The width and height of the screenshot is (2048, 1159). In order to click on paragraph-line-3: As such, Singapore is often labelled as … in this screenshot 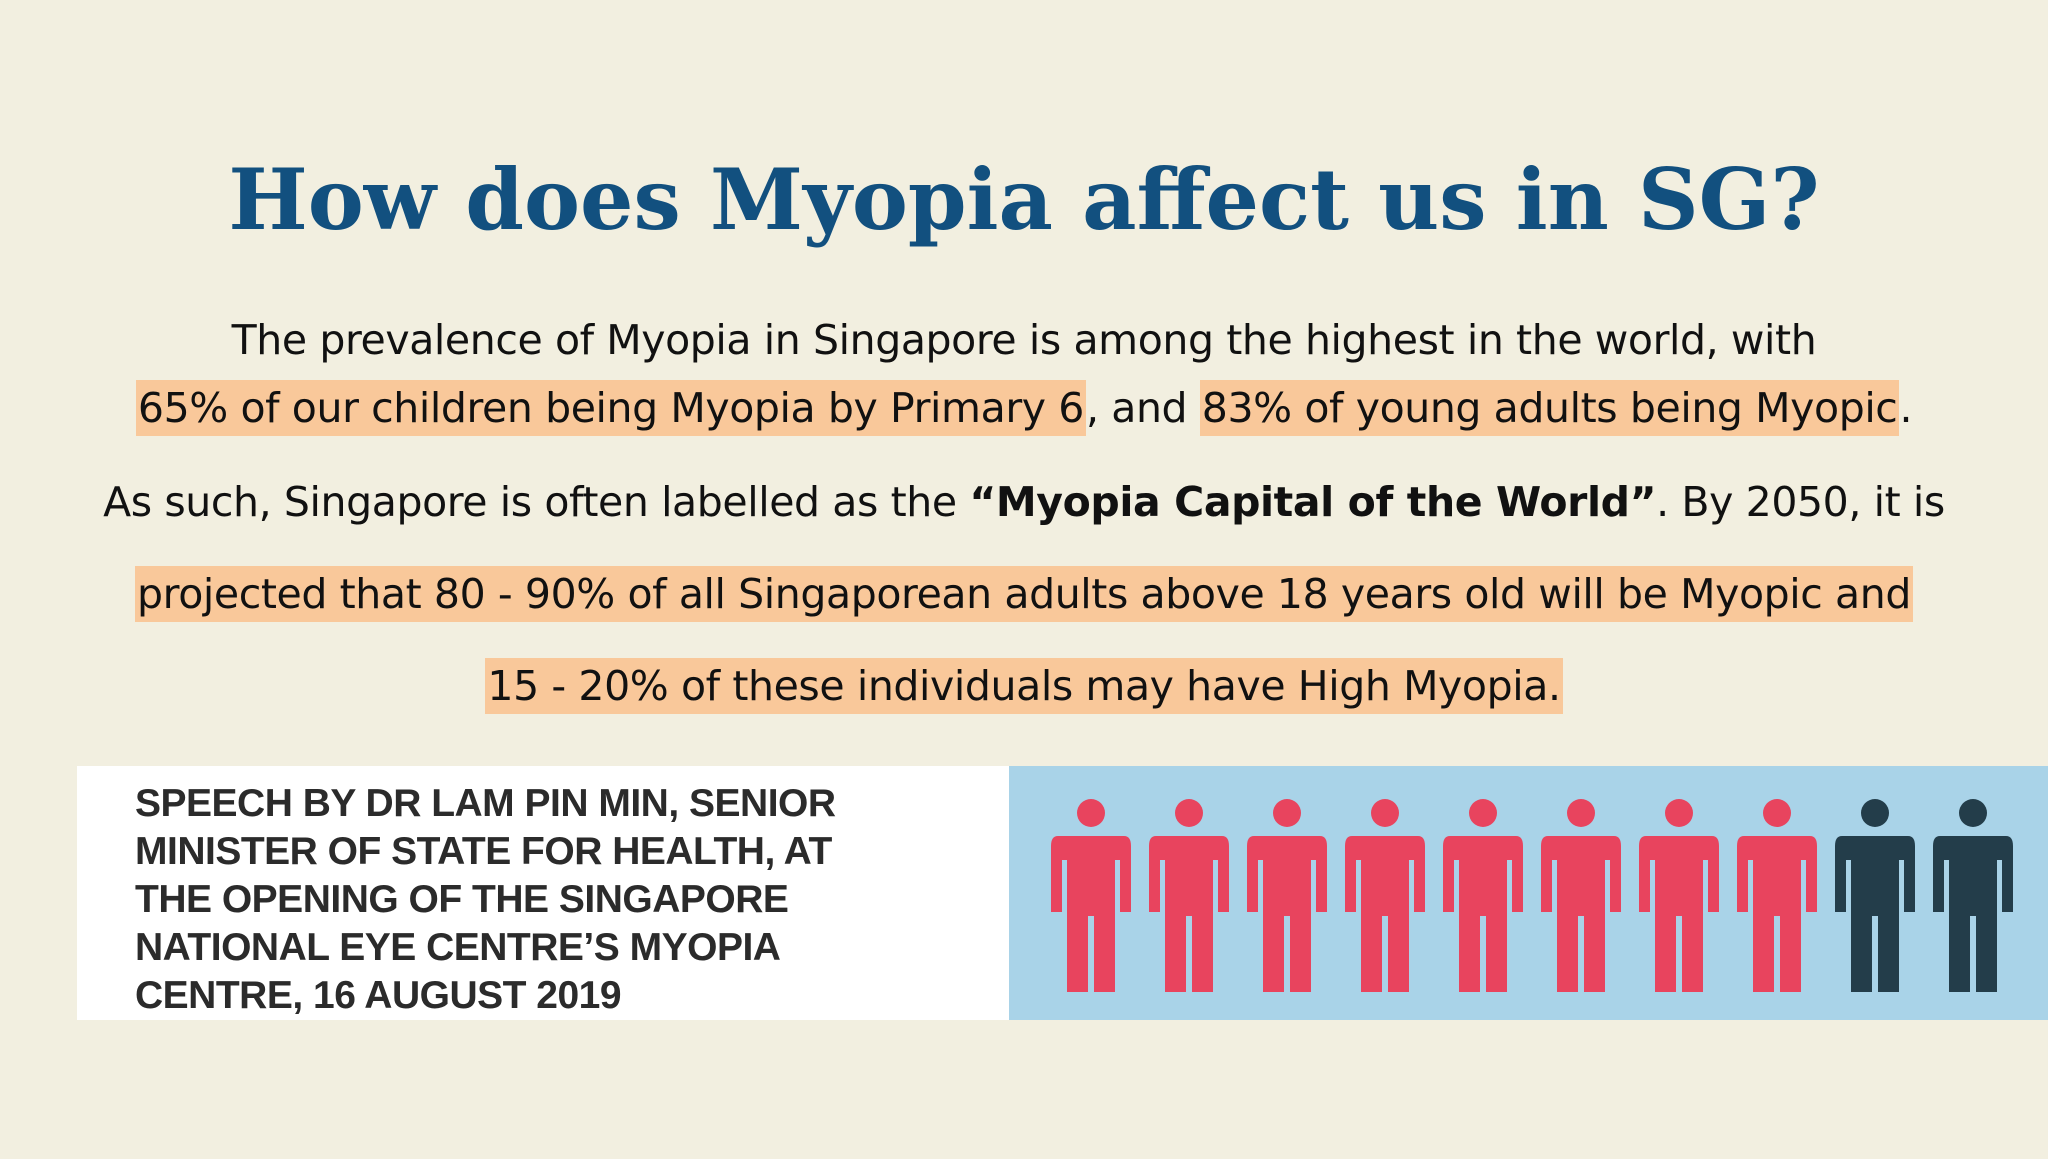, I will do `click(1024, 502)`.